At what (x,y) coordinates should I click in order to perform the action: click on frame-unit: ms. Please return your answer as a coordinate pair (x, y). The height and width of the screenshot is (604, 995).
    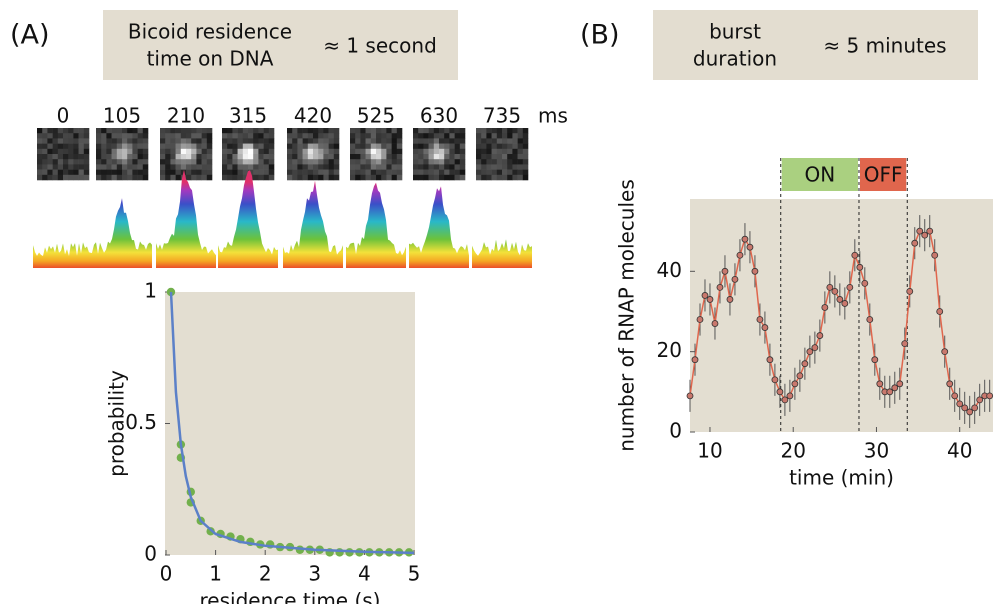
    Looking at the image, I should click on (553, 116).